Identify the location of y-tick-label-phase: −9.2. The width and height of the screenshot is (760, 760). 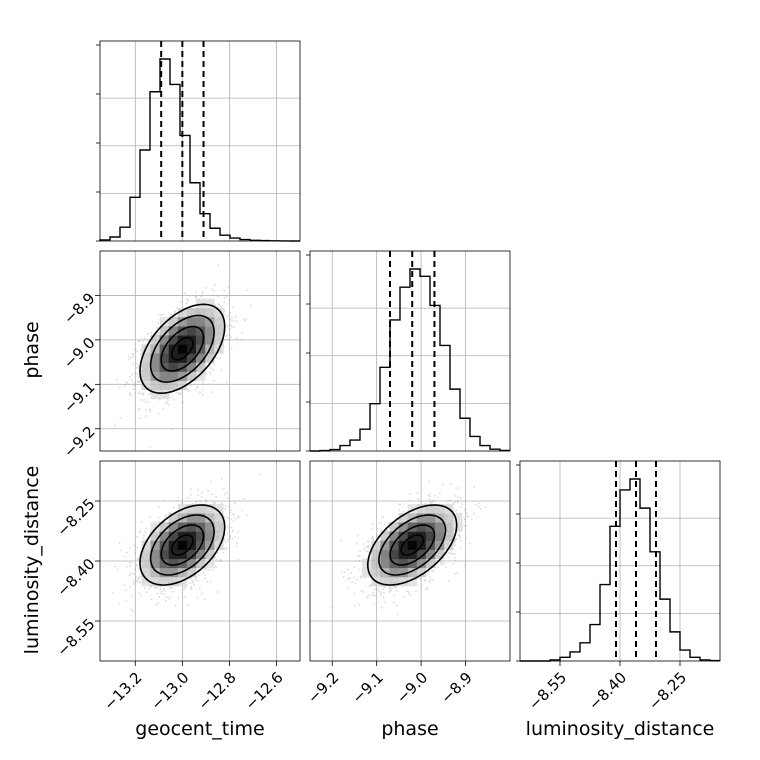
(79, 442).